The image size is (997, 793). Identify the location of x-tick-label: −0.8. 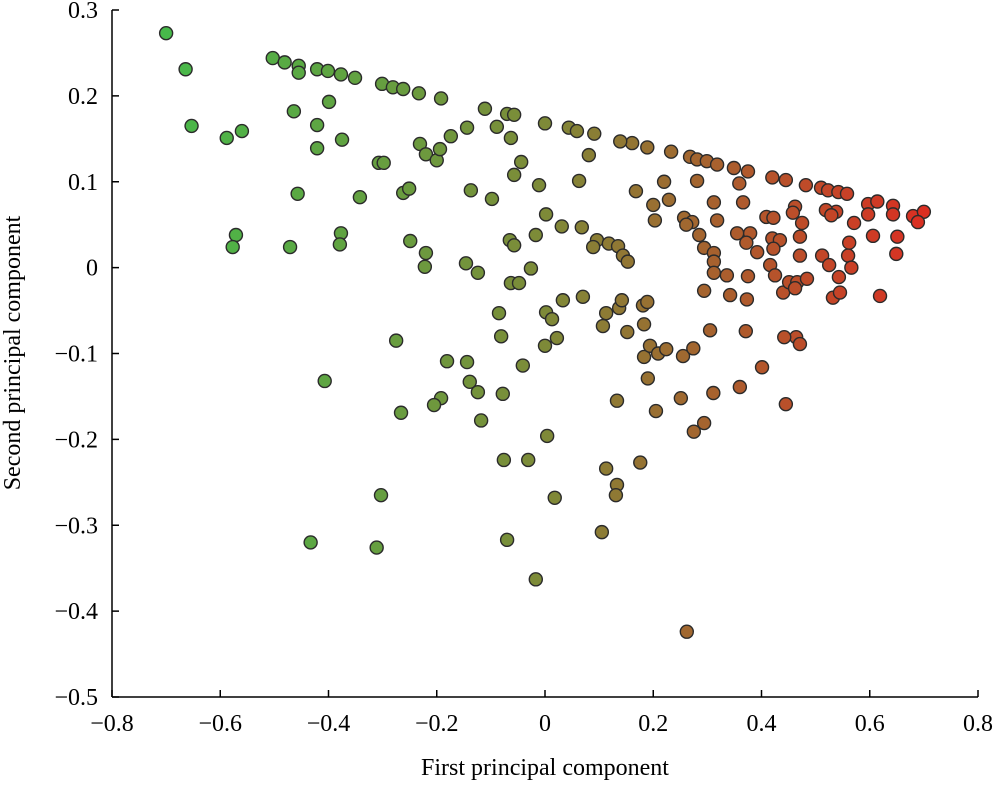
(112, 724).